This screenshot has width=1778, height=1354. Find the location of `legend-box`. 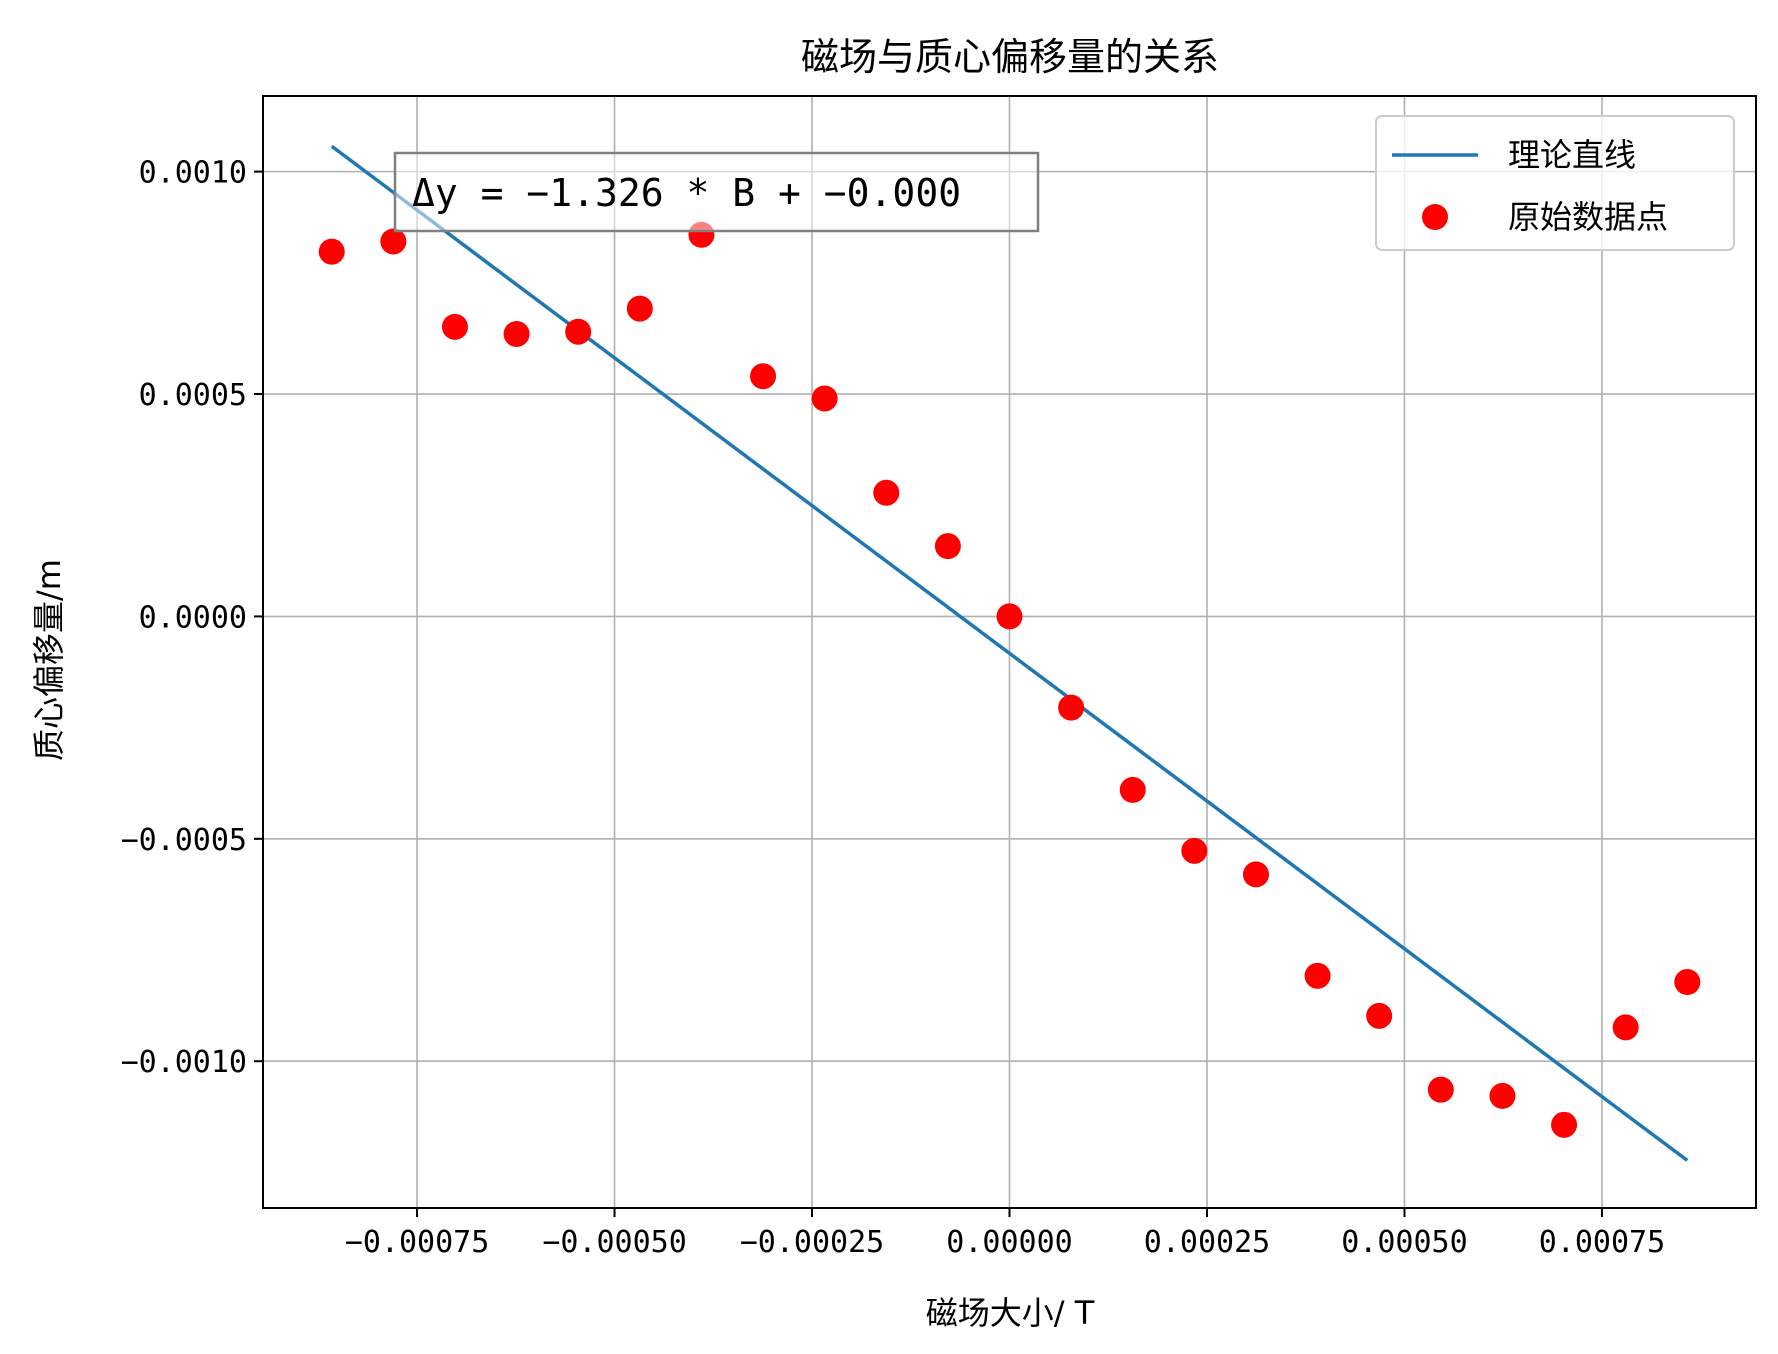

legend-box is located at coordinates (1555, 183).